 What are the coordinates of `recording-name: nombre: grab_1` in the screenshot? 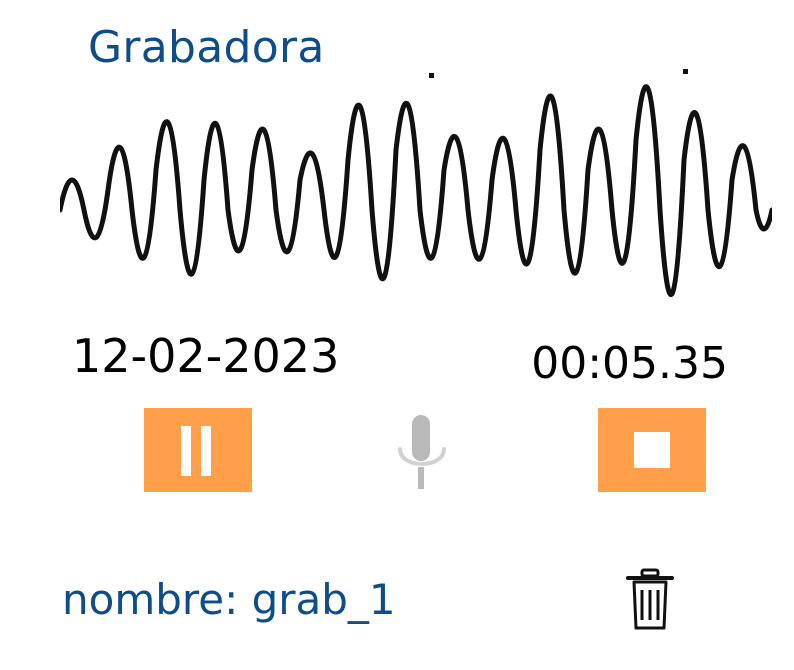 It's located at (229, 599).